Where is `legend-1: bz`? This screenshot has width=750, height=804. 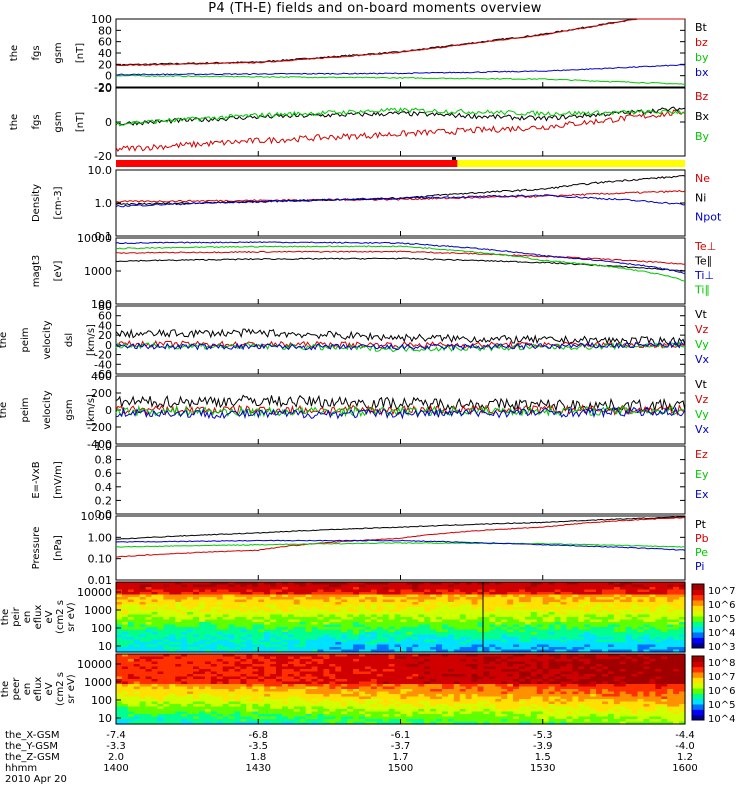 legend-1: bz is located at coordinates (701, 42).